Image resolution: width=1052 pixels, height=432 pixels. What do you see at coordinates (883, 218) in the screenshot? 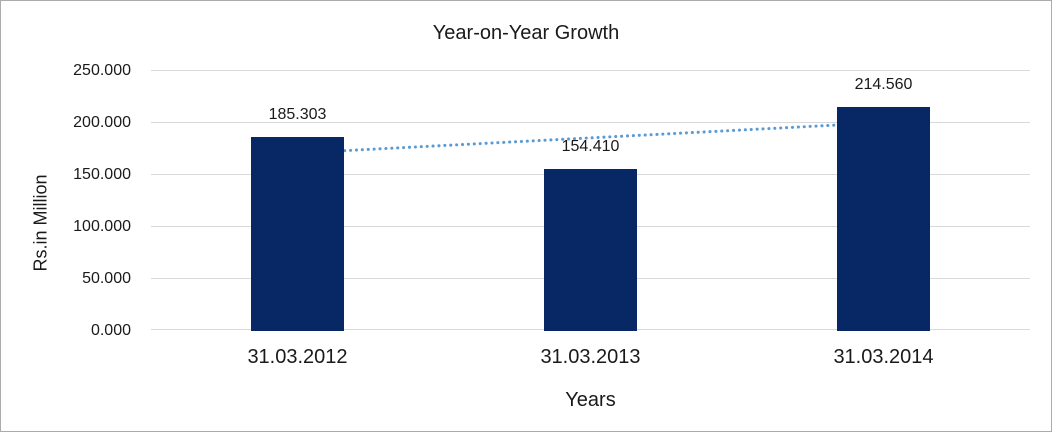
I see `bar-31.03.2014` at bounding box center [883, 218].